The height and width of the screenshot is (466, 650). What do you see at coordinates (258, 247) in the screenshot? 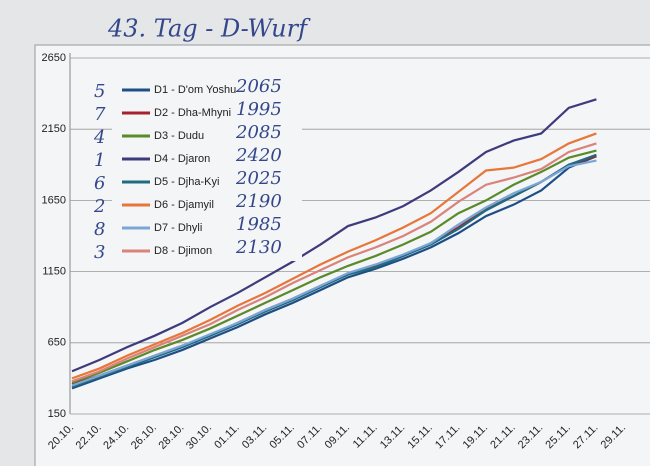
I see `weight-note: 2130` at bounding box center [258, 247].